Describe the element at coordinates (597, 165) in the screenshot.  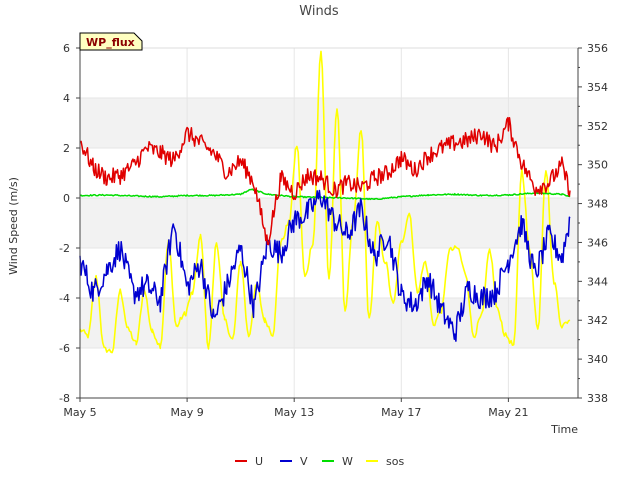
I see `right-tick-label: 350` at that location.